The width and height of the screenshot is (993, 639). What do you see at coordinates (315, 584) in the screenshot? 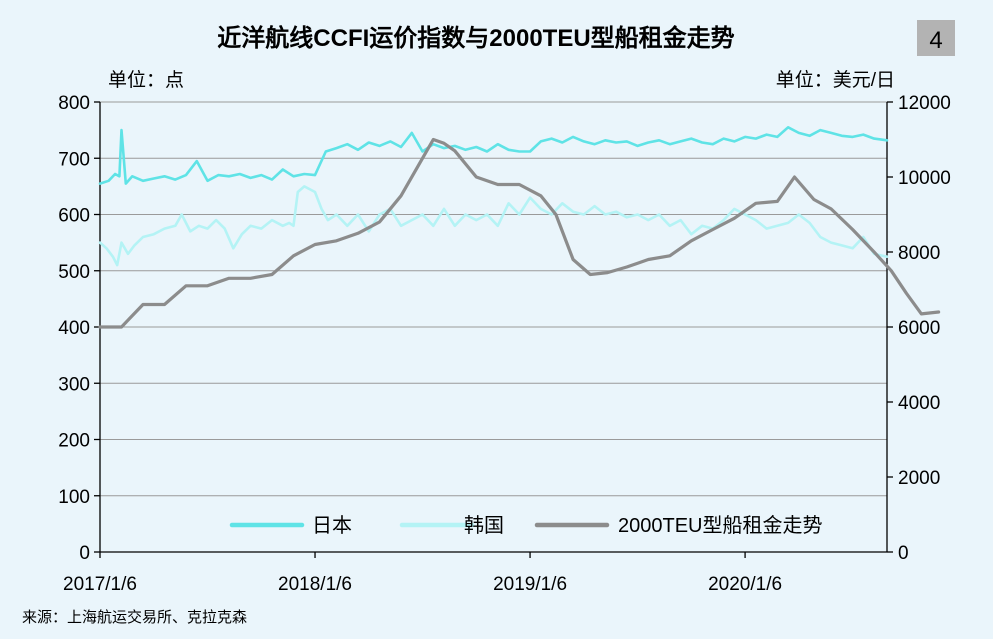
I see `x-tick-label: 2018/1/6` at bounding box center [315, 584].